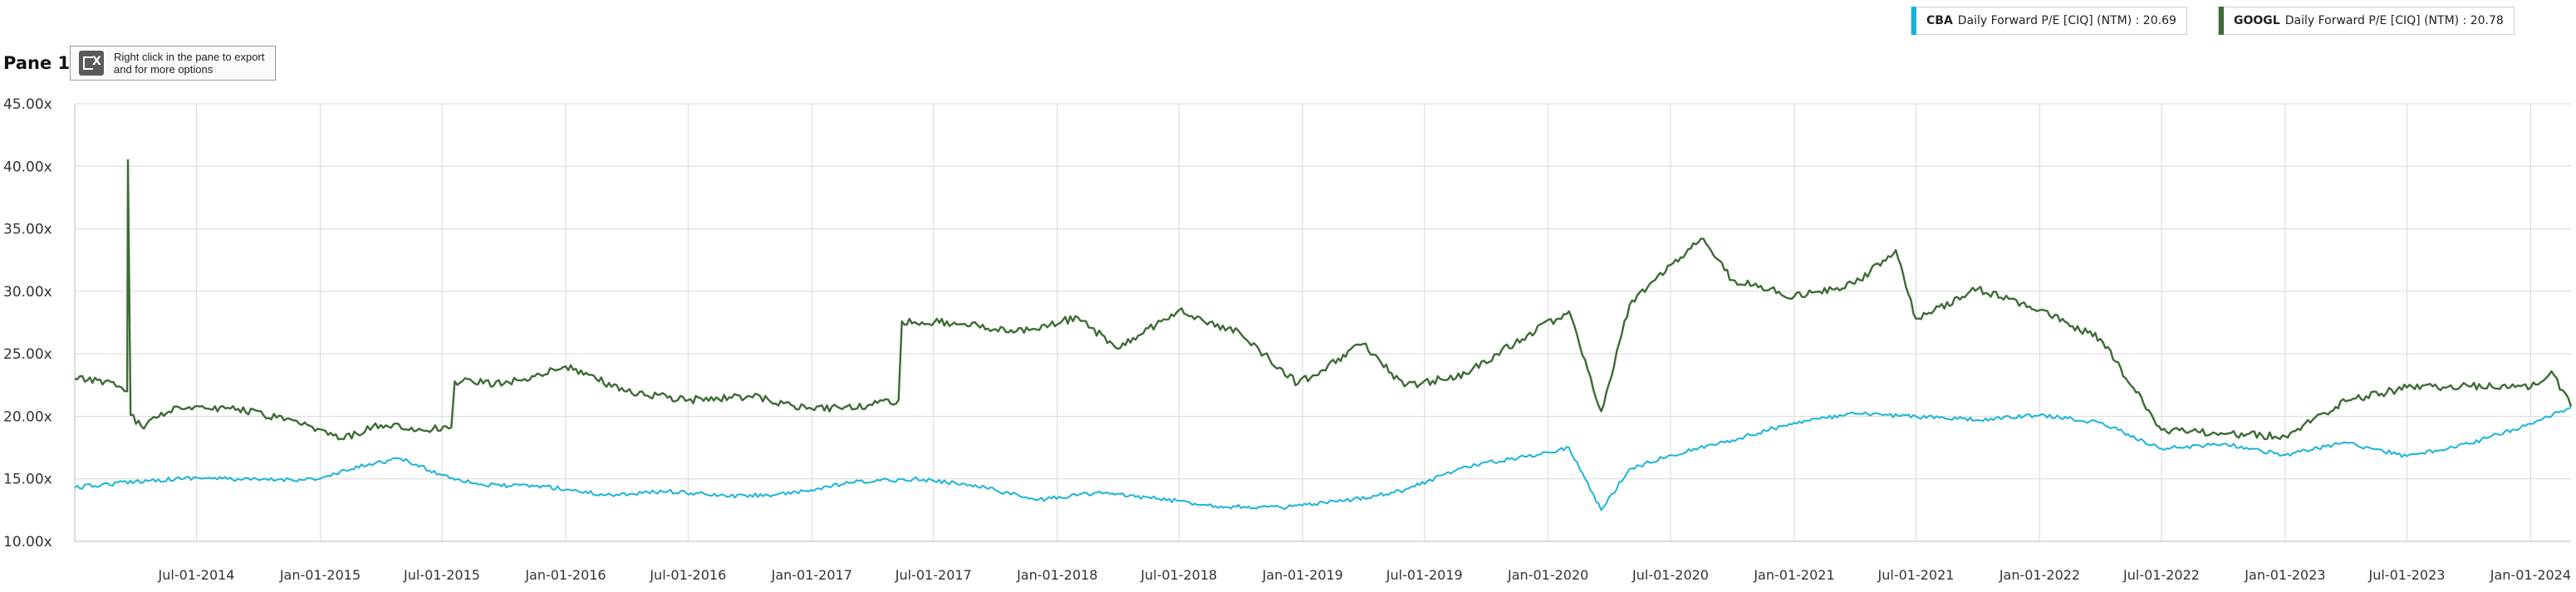 This screenshot has height=592, width=2576. Describe the element at coordinates (1178, 575) in the screenshot. I see `x-tick-label: Jul-01-2018` at that location.